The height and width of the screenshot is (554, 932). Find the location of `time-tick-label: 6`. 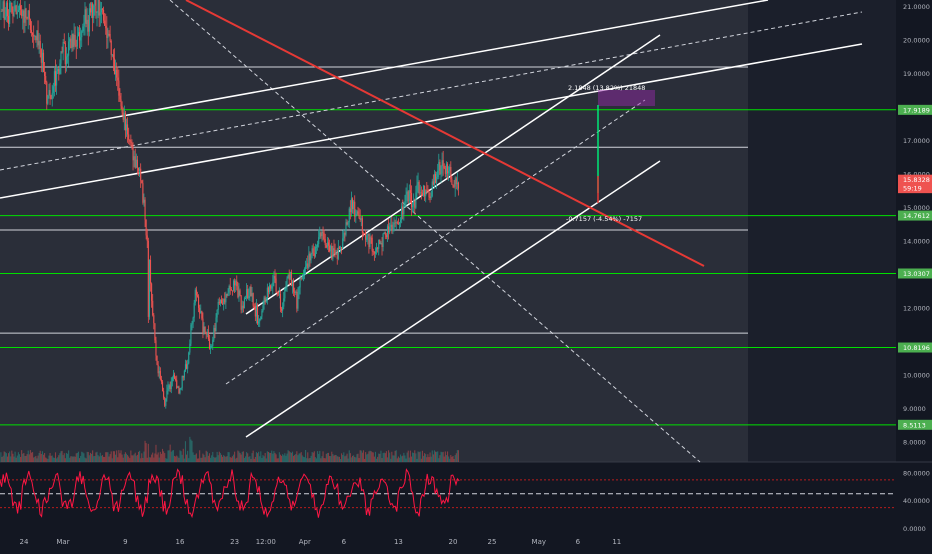

time-tick-label: 6 is located at coordinates (578, 542).